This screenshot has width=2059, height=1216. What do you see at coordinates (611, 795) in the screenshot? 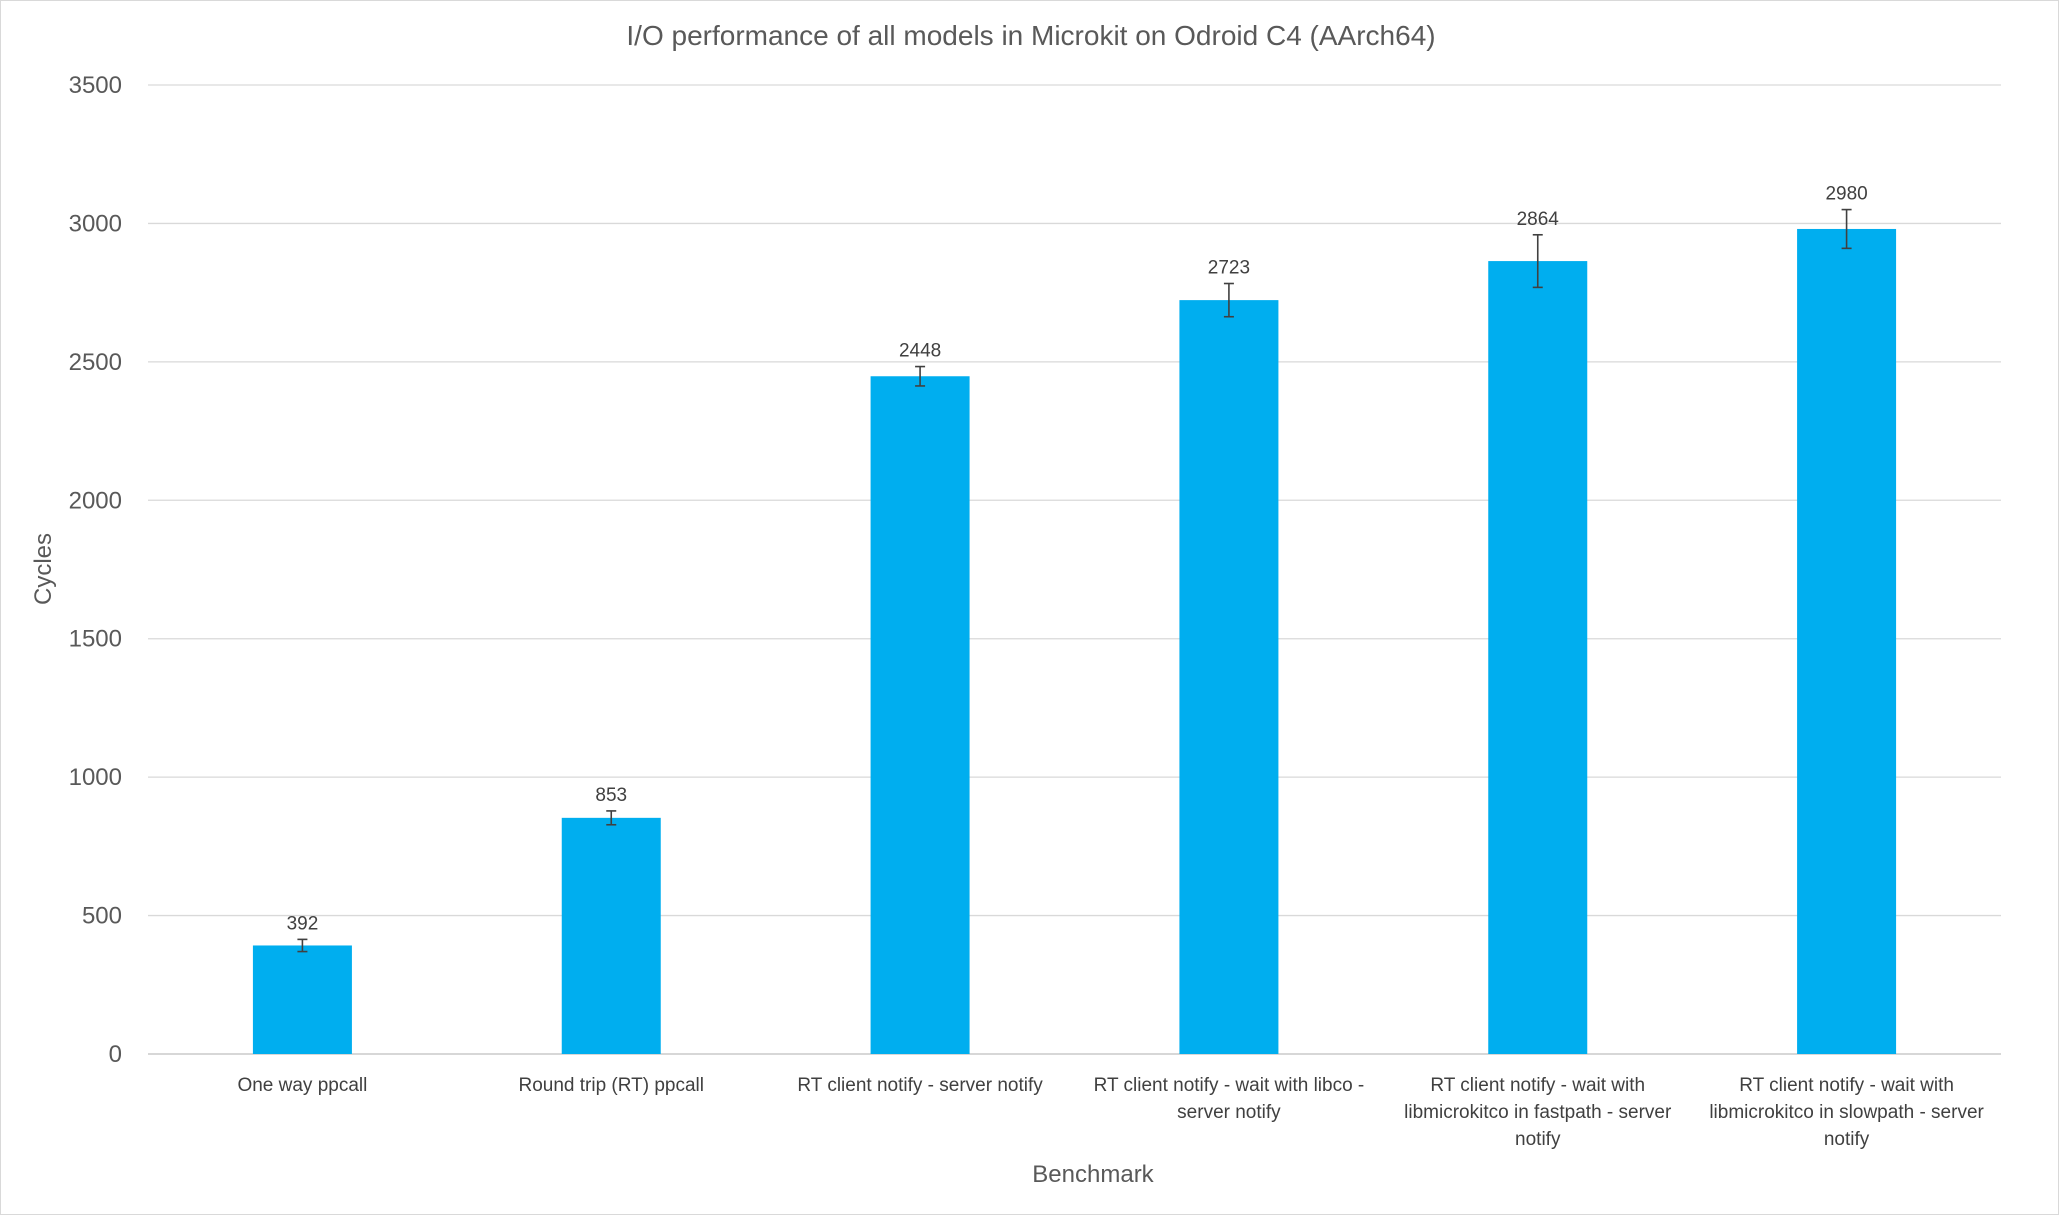
I see `data-label: 853` at bounding box center [611, 795].